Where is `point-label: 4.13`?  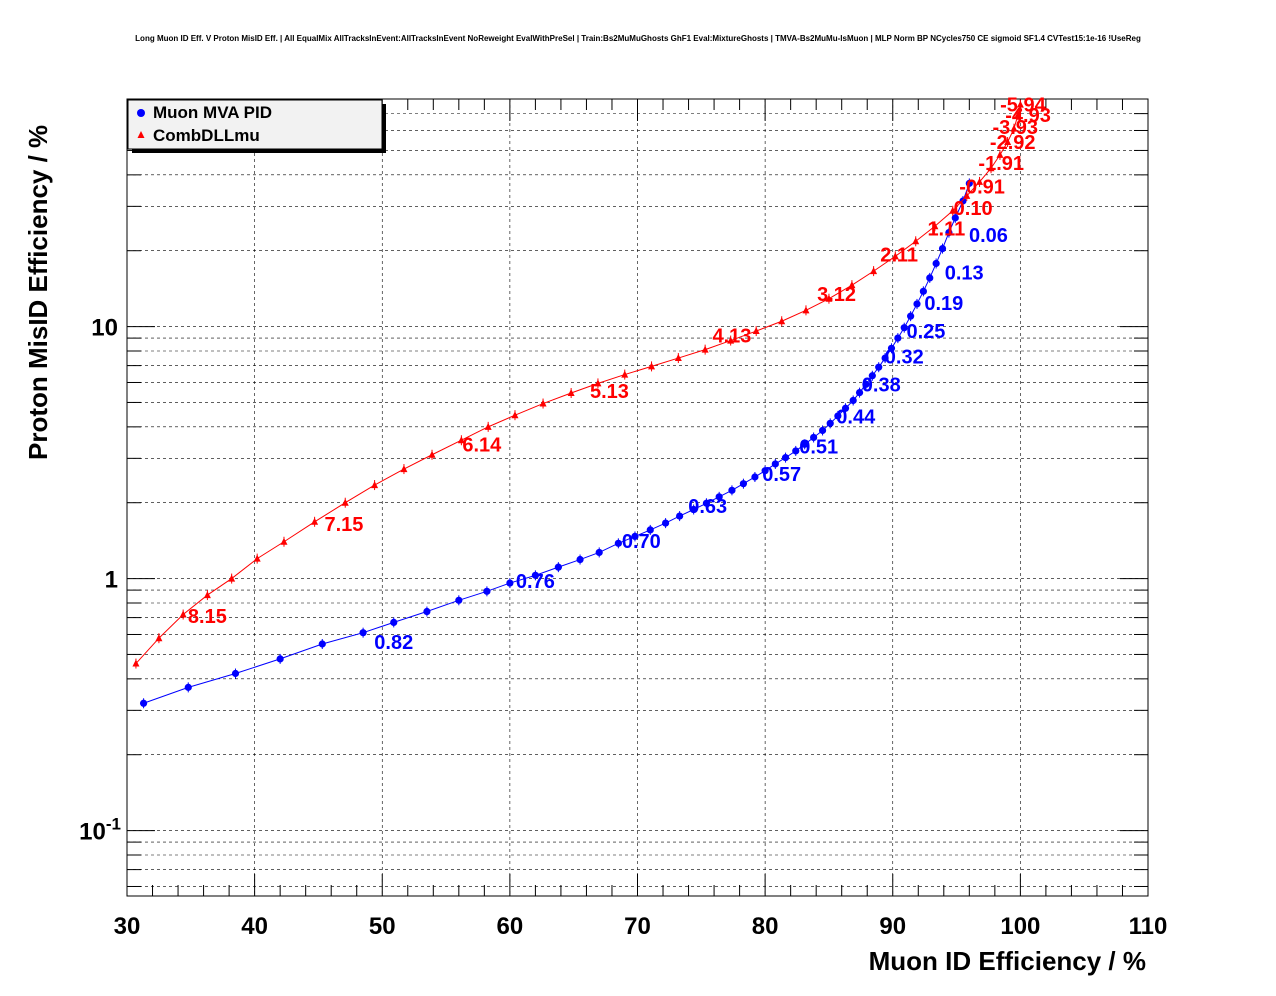 point-label: 4.13 is located at coordinates (731, 337).